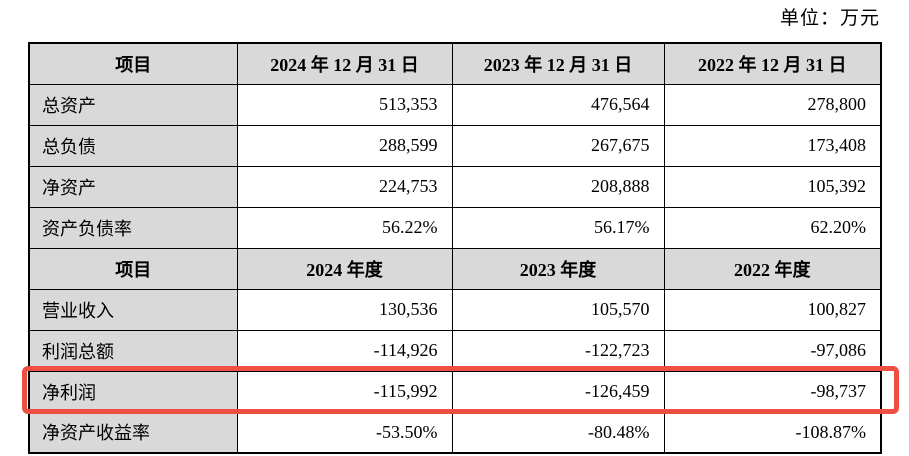 The height and width of the screenshot is (456, 909). I want to click on value-cell: -115,992, so click(344, 391).